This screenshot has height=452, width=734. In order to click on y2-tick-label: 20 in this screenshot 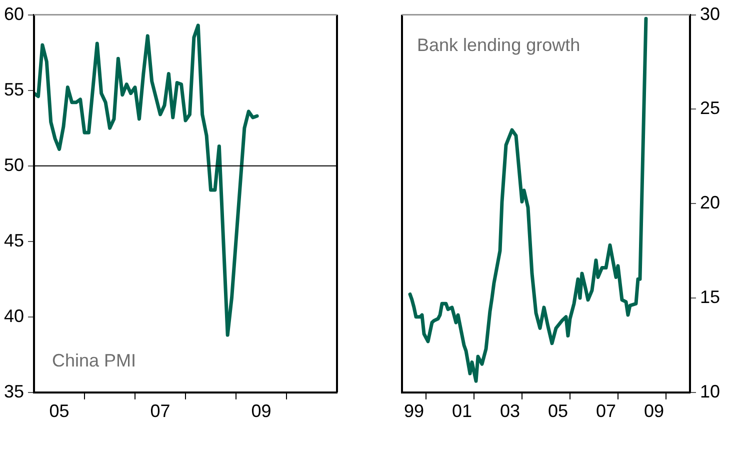, I will do `click(710, 202)`.